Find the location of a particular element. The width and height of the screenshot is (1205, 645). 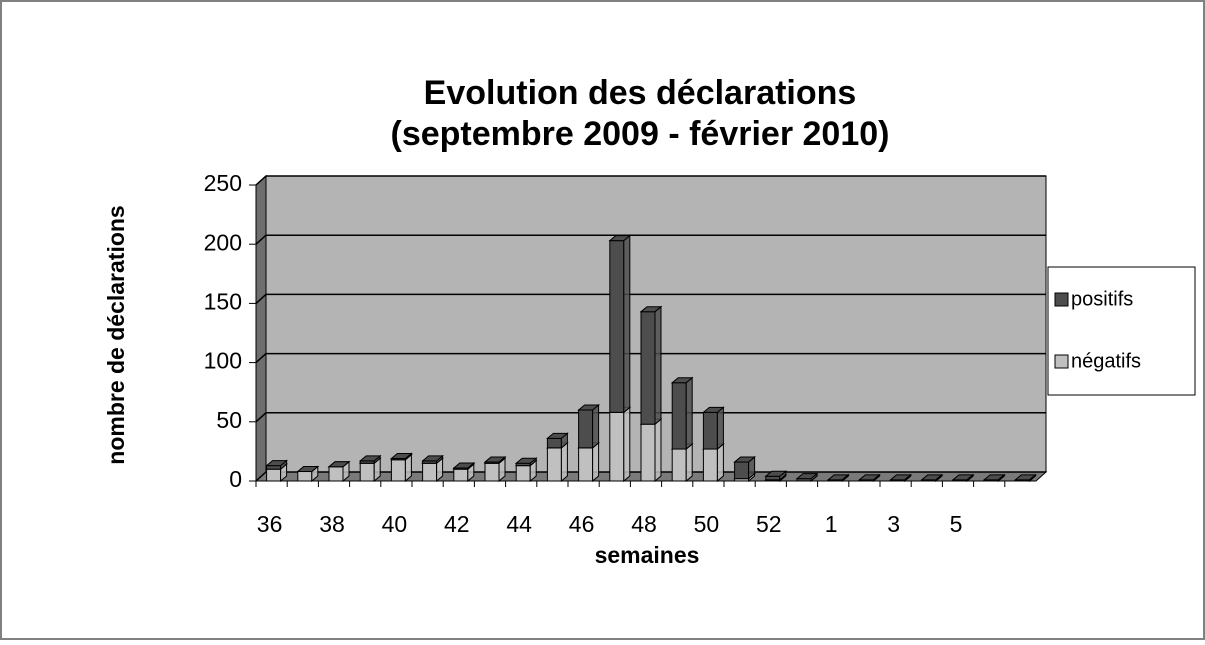

y-tick-label: 200 is located at coordinates (223, 242).